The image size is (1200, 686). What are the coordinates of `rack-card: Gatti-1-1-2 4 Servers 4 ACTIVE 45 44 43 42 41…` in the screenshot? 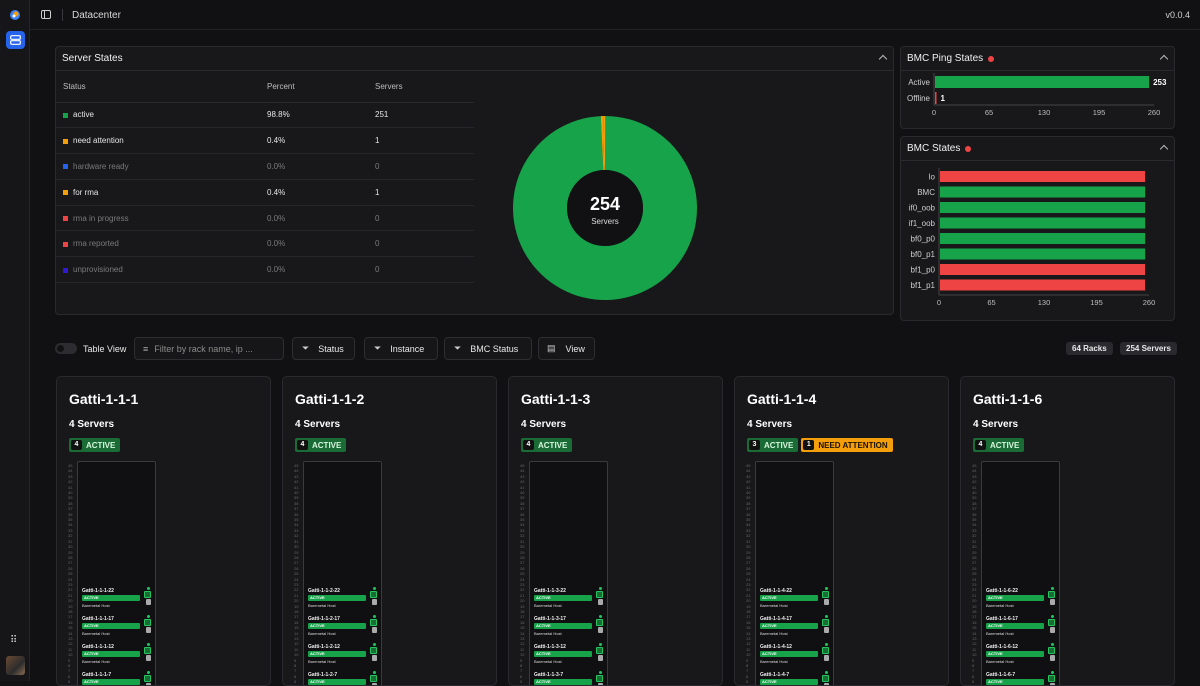 It's located at (389, 531).